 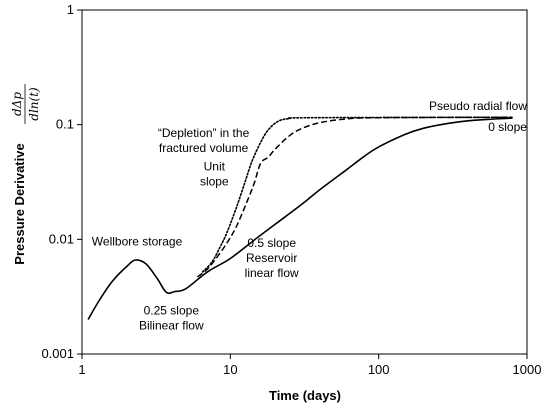 What do you see at coordinates (272, 258) in the screenshot?
I see `annotation-halfslope: 0.5 slope Reservoir linear flow` at bounding box center [272, 258].